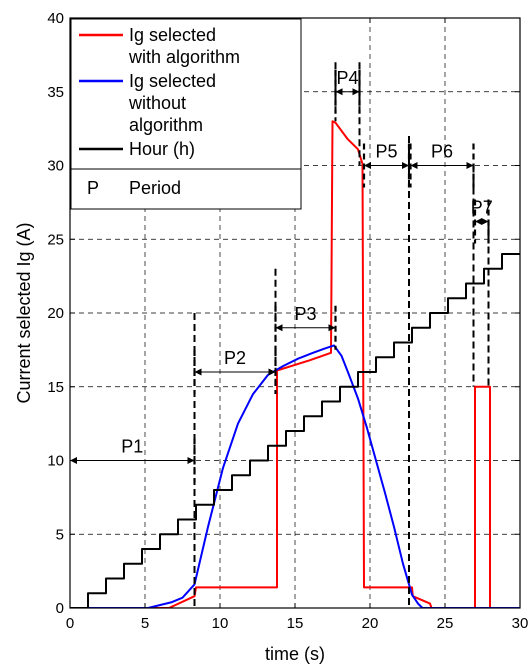  I want to click on legend-period-label: Period, so click(155, 188).